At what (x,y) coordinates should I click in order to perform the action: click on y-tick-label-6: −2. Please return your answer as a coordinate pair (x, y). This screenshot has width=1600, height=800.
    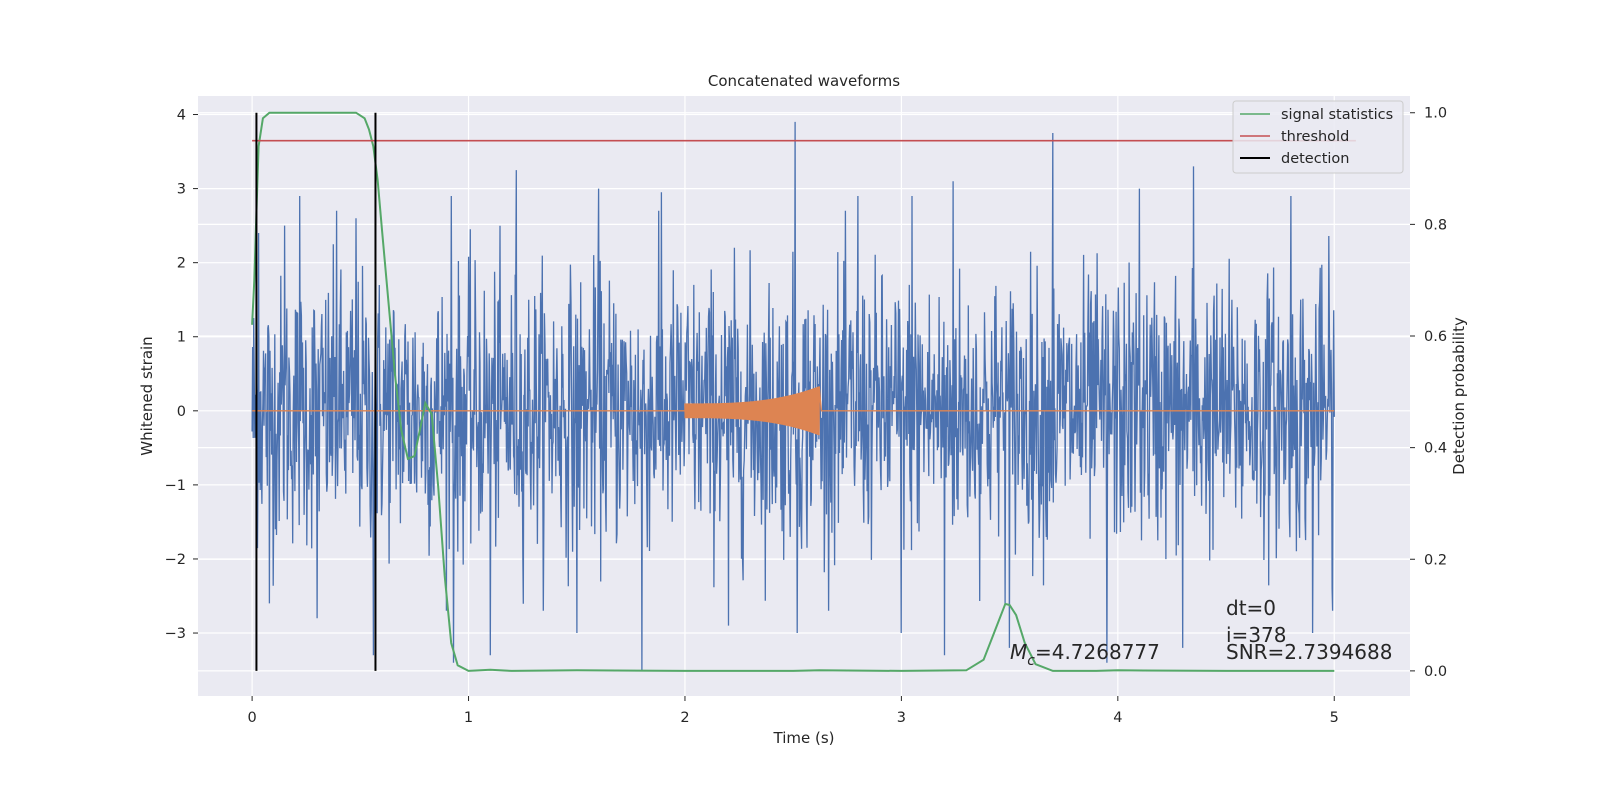
    Looking at the image, I should click on (175, 560).